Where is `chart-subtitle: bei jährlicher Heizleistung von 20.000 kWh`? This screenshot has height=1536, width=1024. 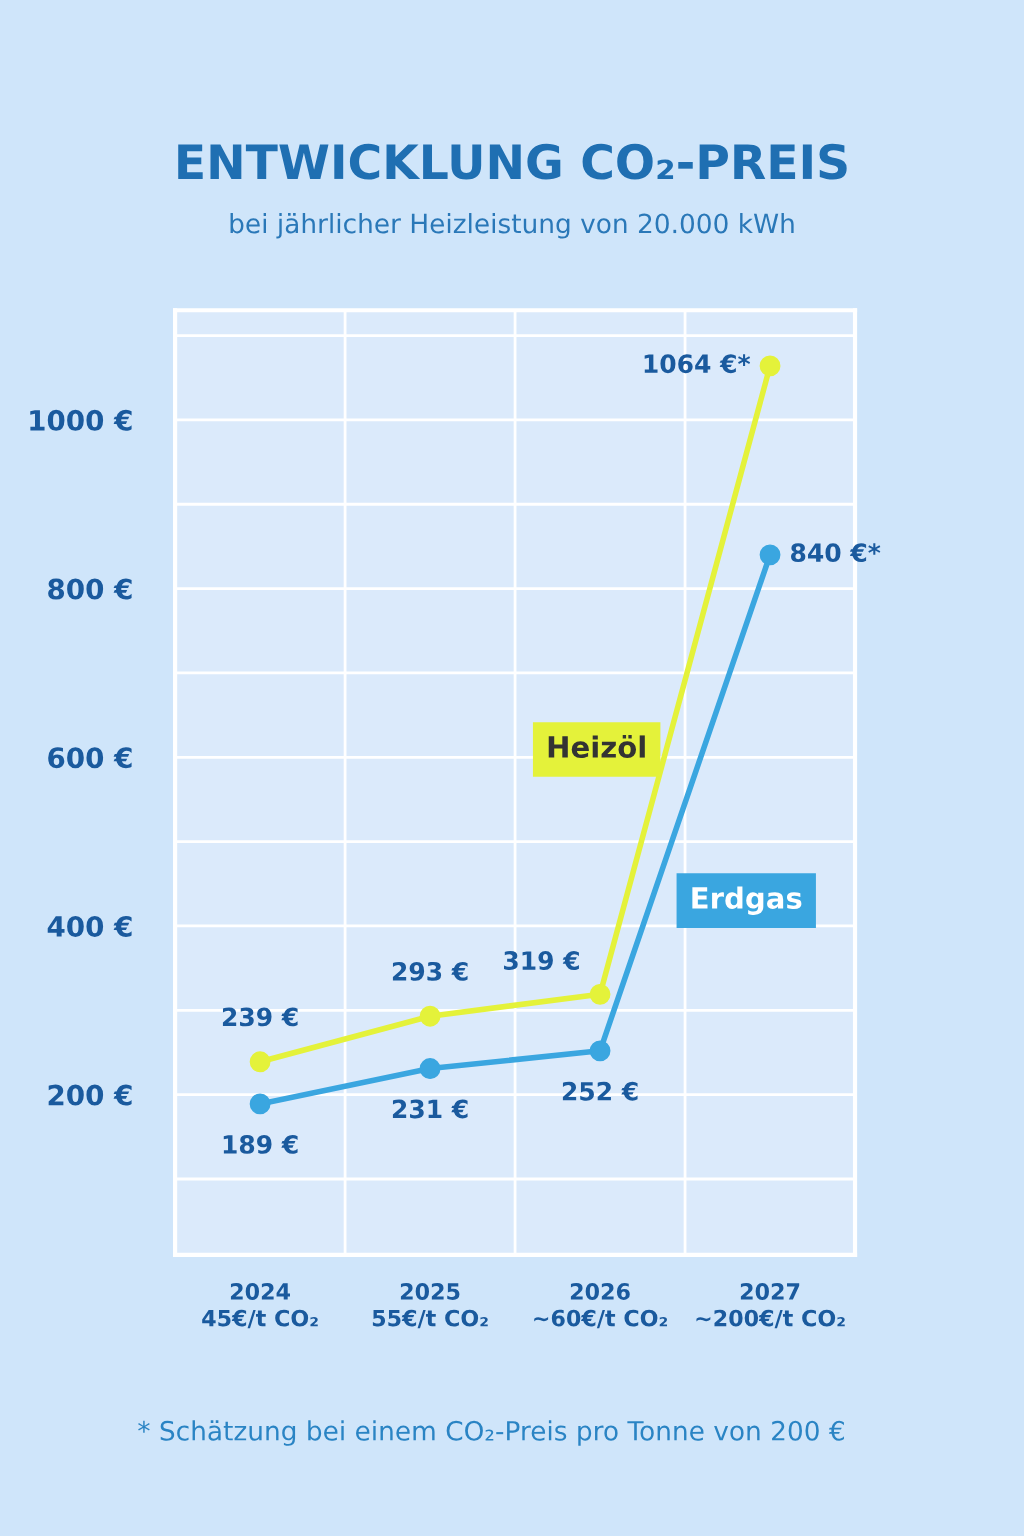 chart-subtitle: bei jährlicher Heizleistung von 20.000 kWh is located at coordinates (512, 226).